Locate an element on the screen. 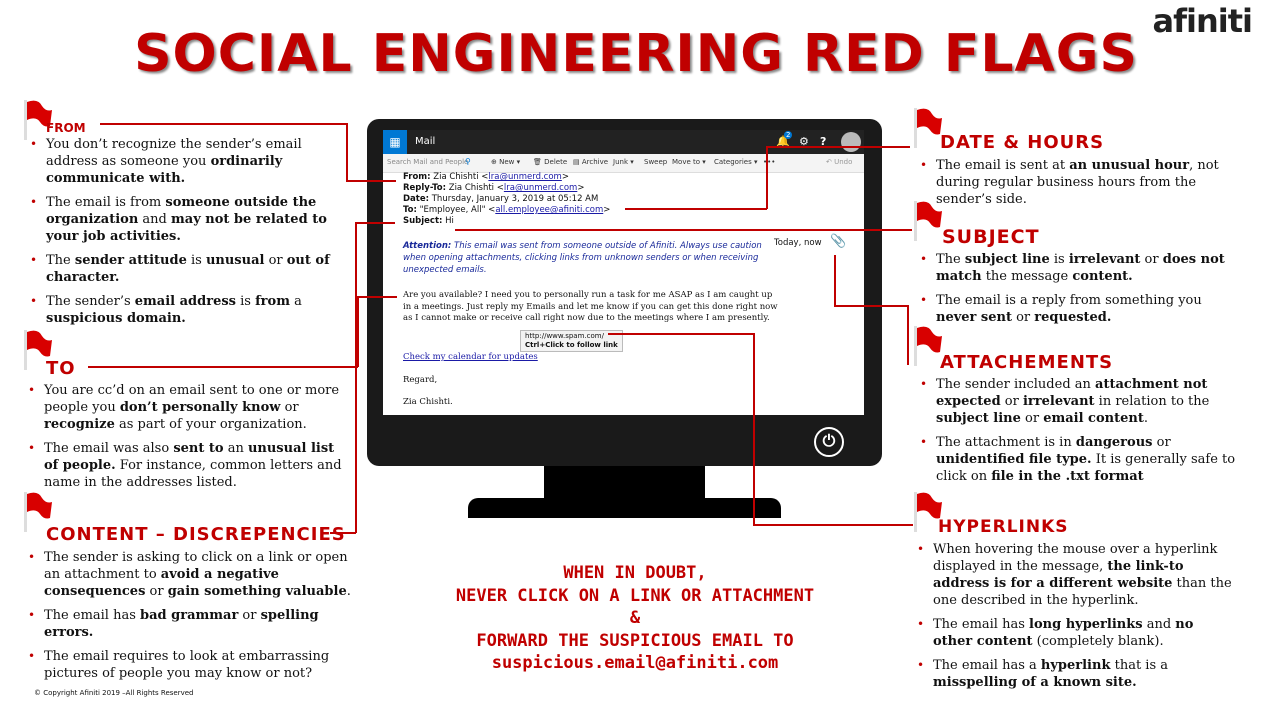 The width and height of the screenshot is (1272, 710). content-heading: CONTENT – DISCREPENCIES is located at coordinates (196, 534).